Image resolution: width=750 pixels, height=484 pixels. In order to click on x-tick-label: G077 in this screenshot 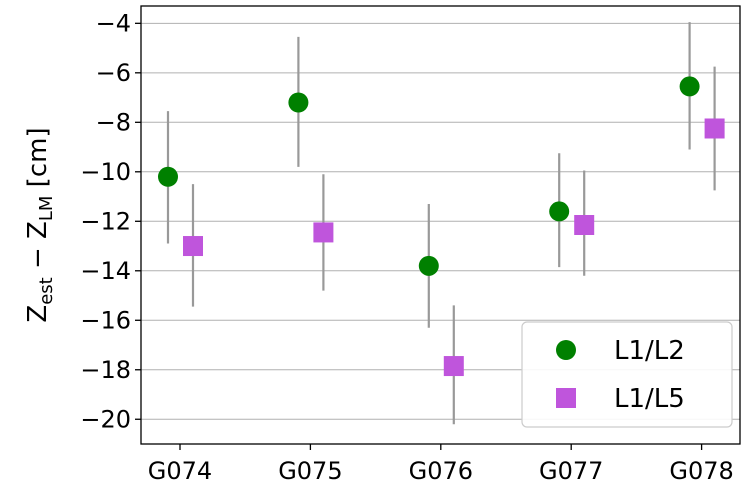, I will do `click(571, 470)`.